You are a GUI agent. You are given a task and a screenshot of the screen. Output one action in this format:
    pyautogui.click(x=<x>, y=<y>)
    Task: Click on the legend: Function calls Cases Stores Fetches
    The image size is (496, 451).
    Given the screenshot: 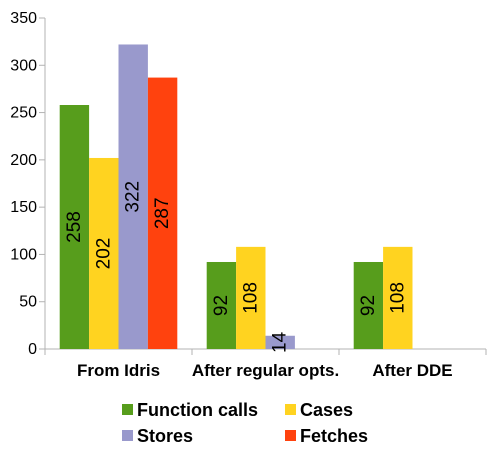 What is the action you would take?
    pyautogui.click(x=245, y=423)
    